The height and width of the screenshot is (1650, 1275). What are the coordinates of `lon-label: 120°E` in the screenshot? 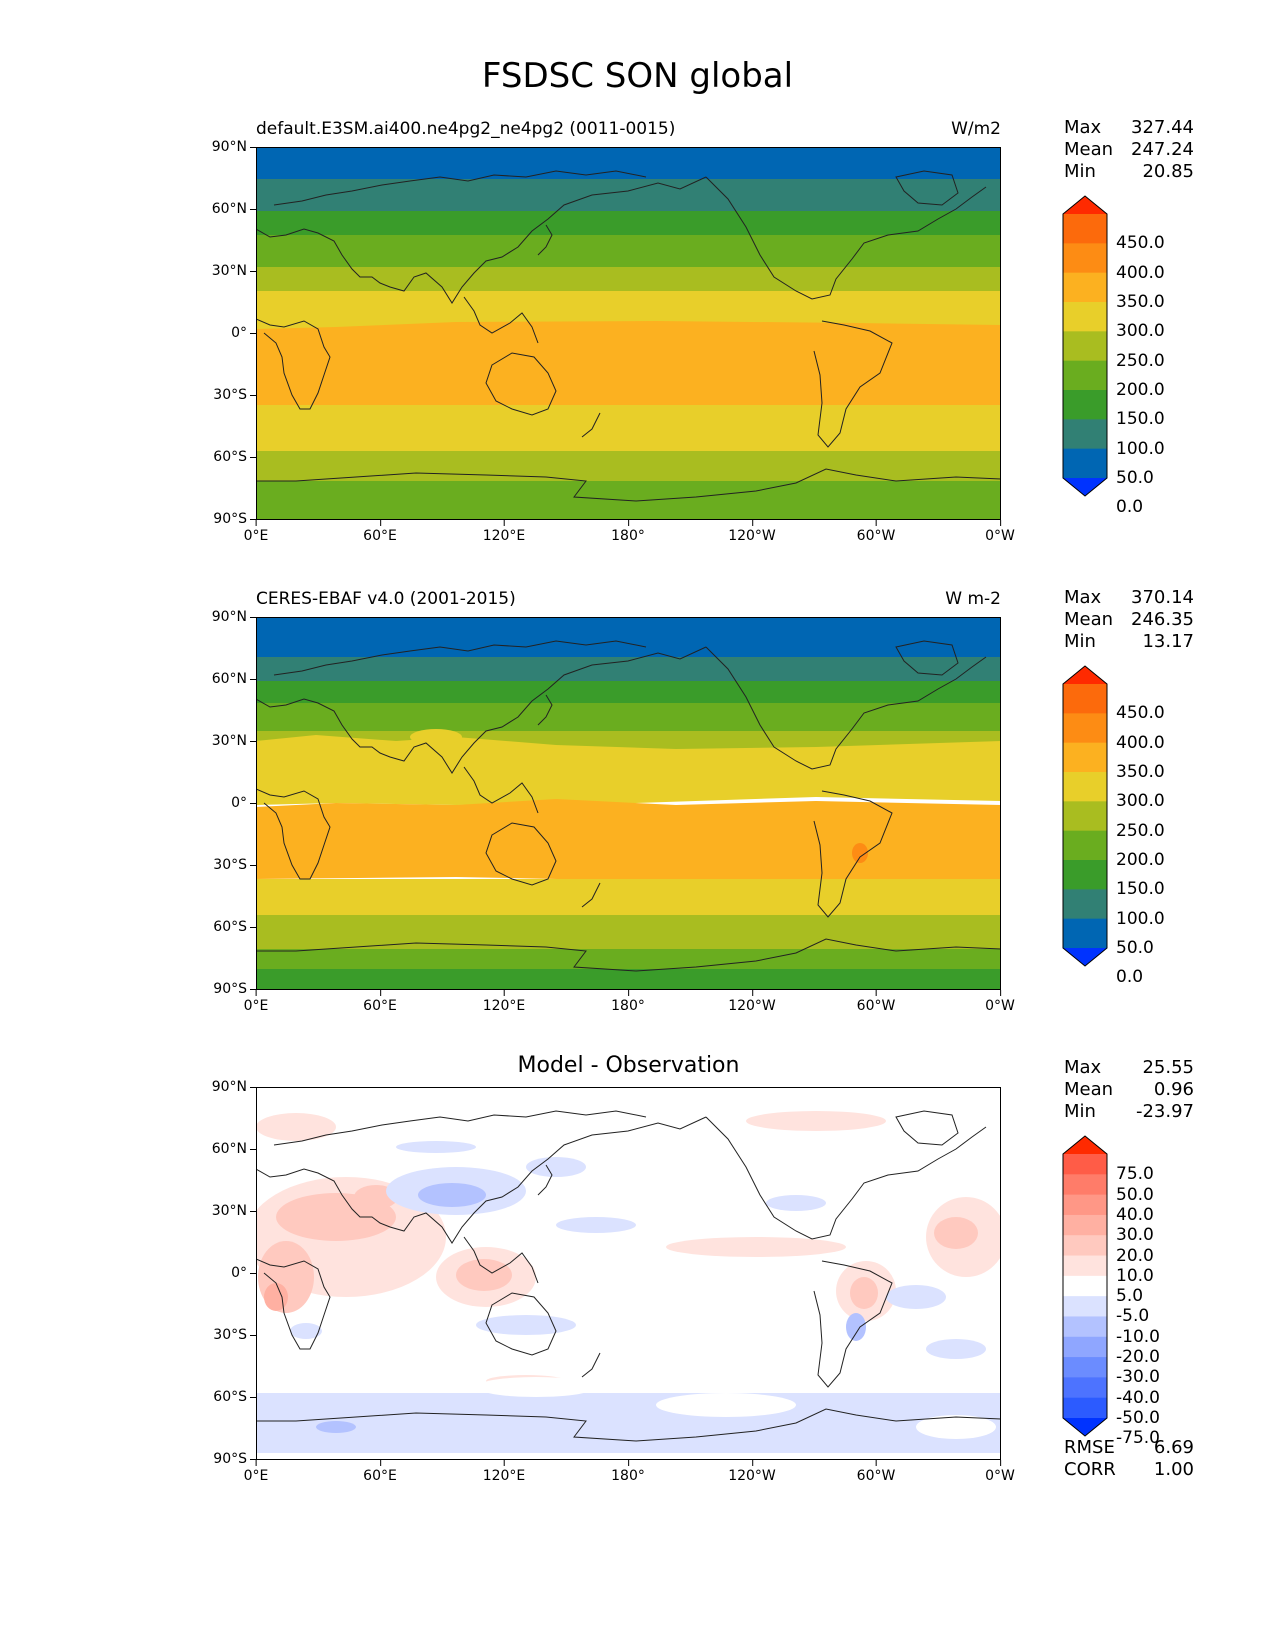 It's located at (504, 1472).